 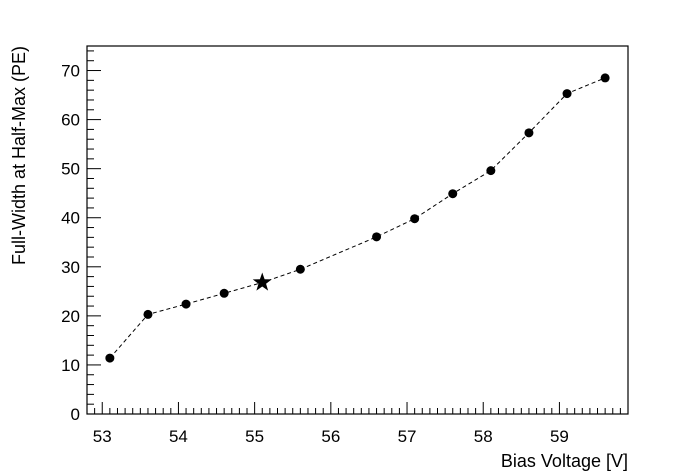 I want to click on y-axis-tick-labels: 0 10 20 30 40 50 60 70, so click(x=70, y=243).